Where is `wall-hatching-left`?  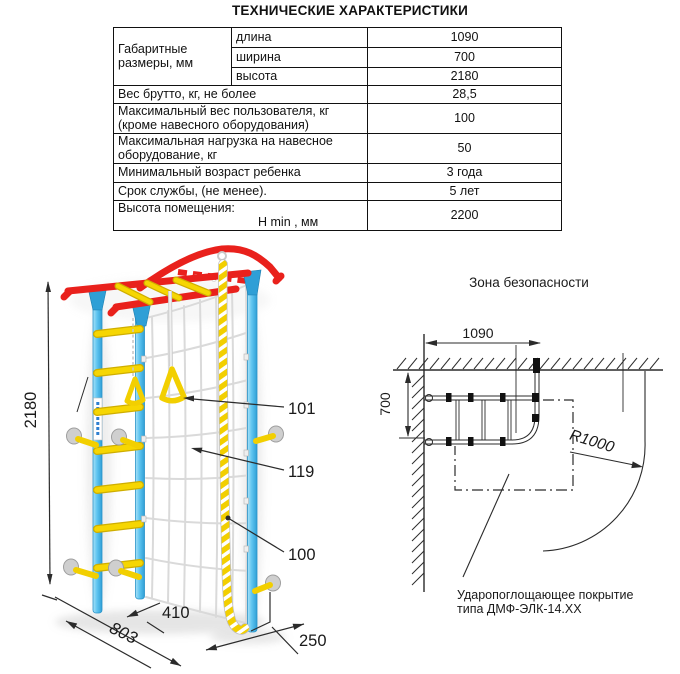
wall-hatching-left is located at coordinates (418, 480).